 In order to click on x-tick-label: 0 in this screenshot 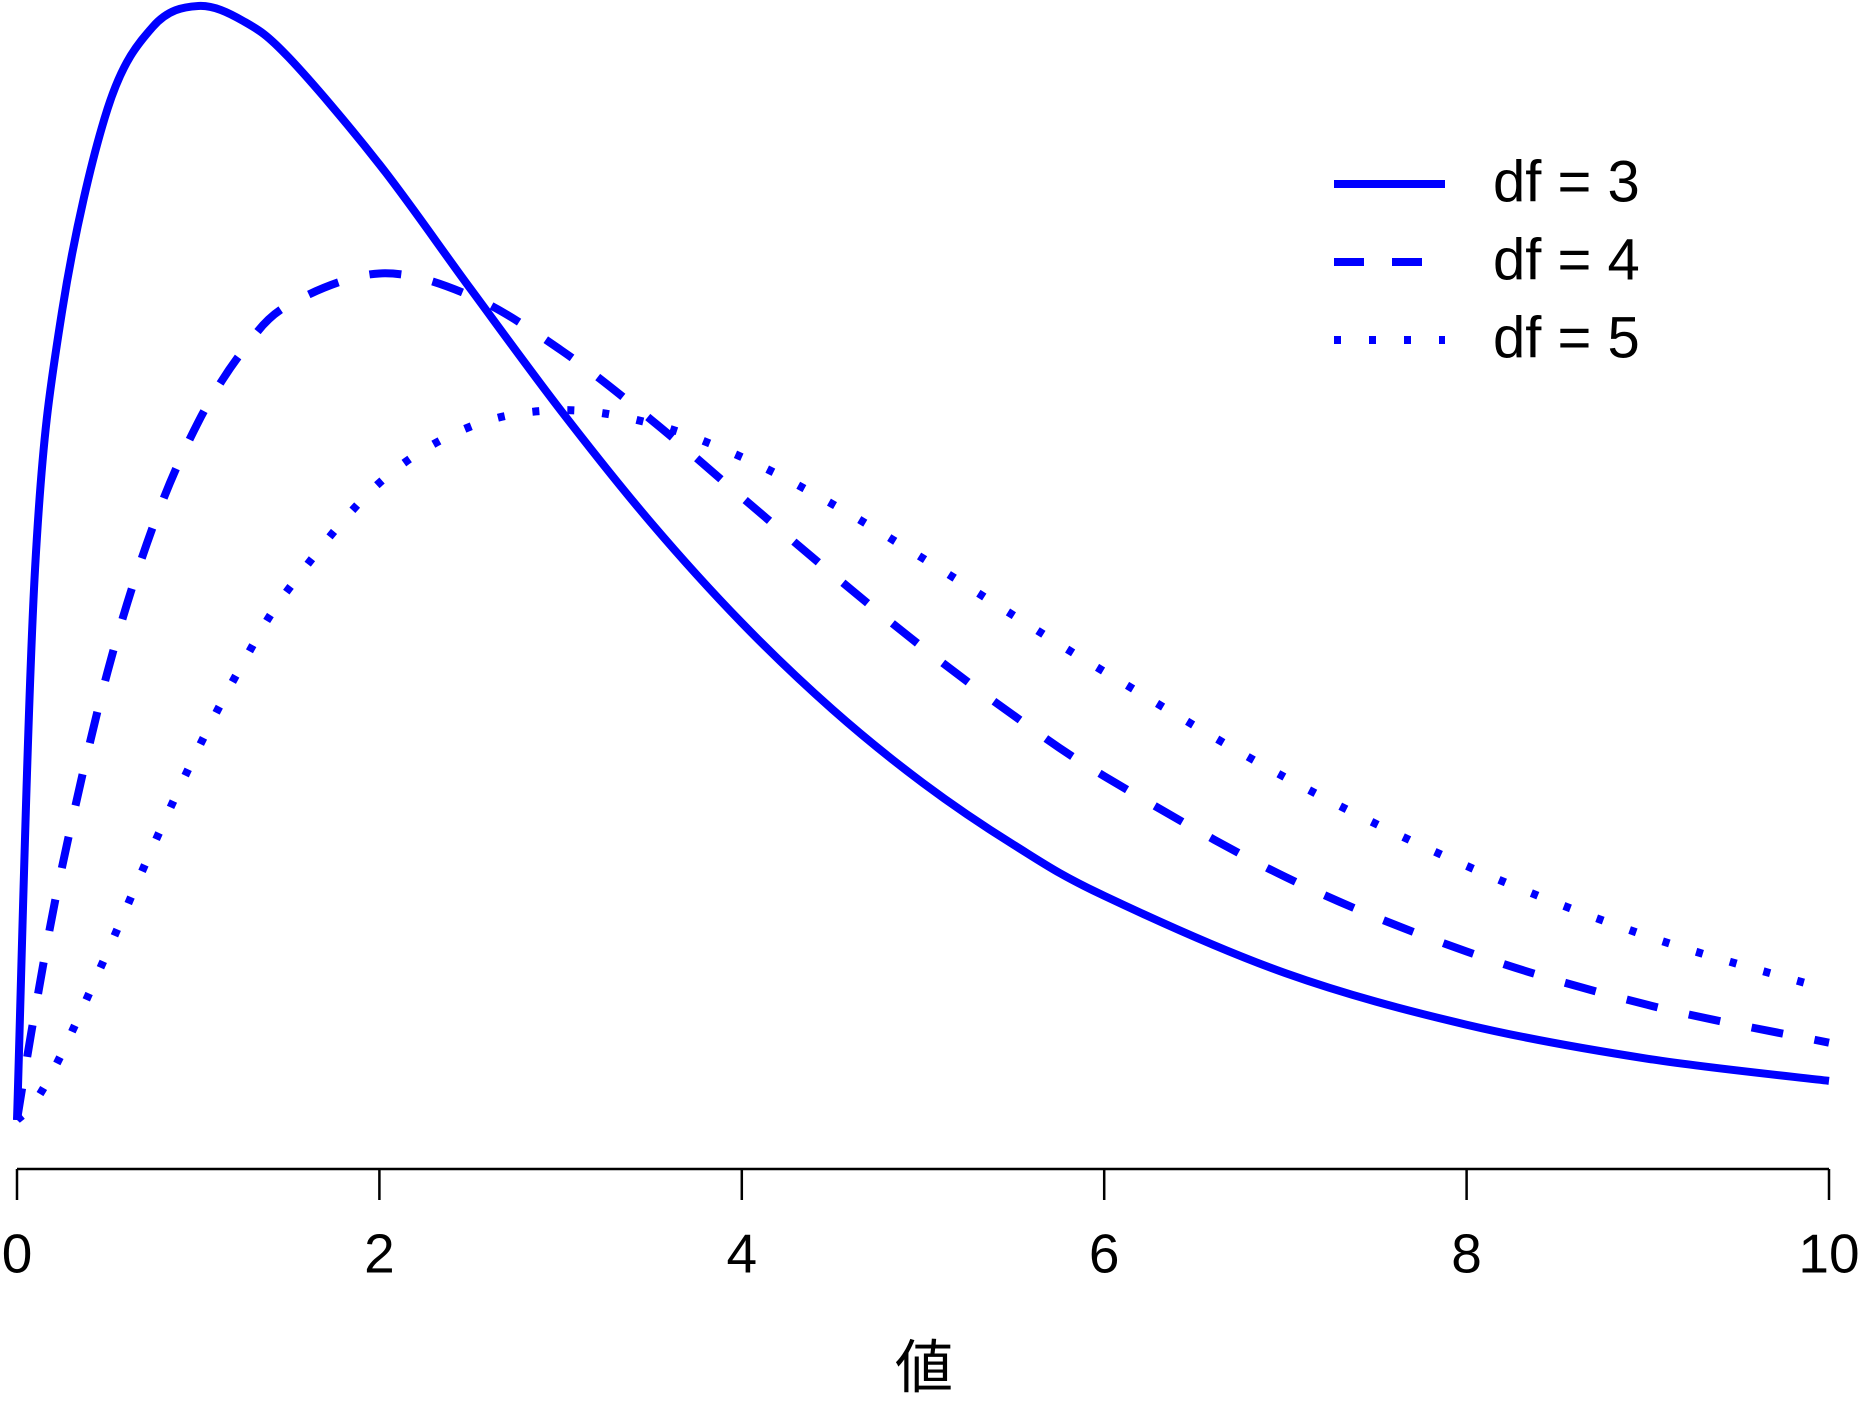, I will do `click(17, 1254)`.